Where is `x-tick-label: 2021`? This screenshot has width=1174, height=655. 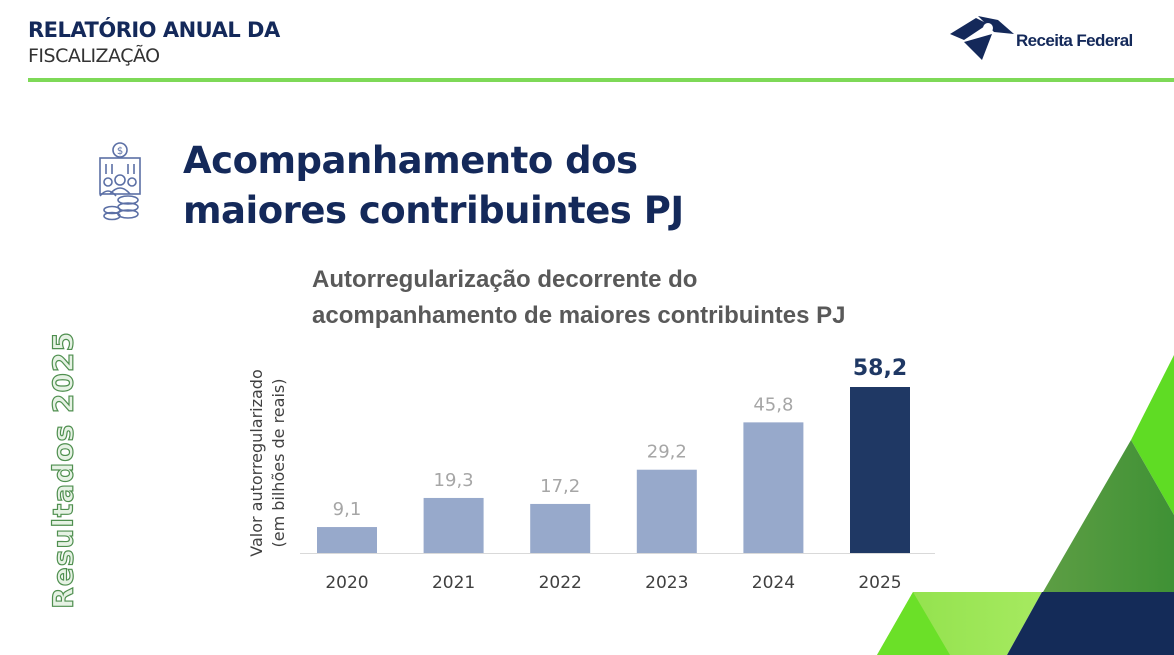
x-tick-label: 2021 is located at coordinates (453, 583).